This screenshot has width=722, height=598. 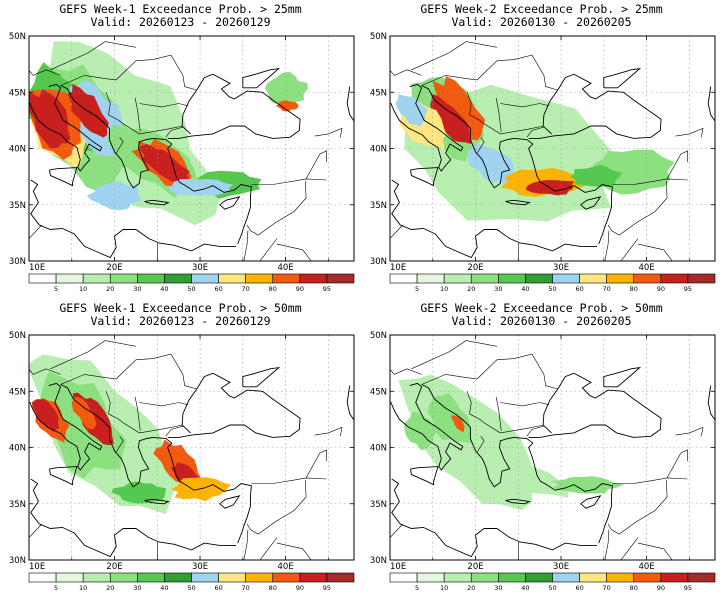 I want to click on coastlines, so click(x=191, y=164).